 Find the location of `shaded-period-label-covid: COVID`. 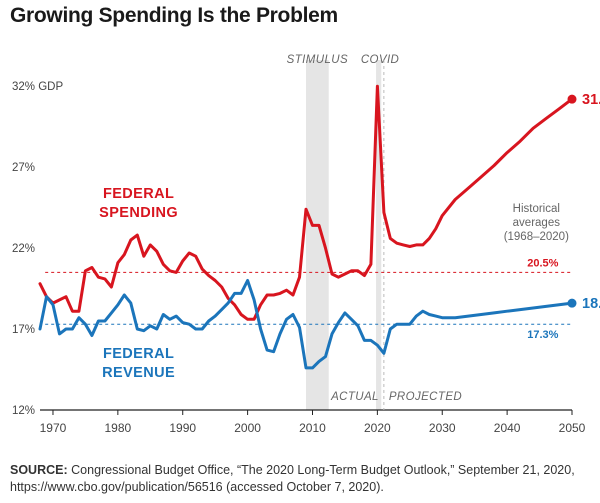

shaded-period-label-covid: COVID is located at coordinates (380, 60).